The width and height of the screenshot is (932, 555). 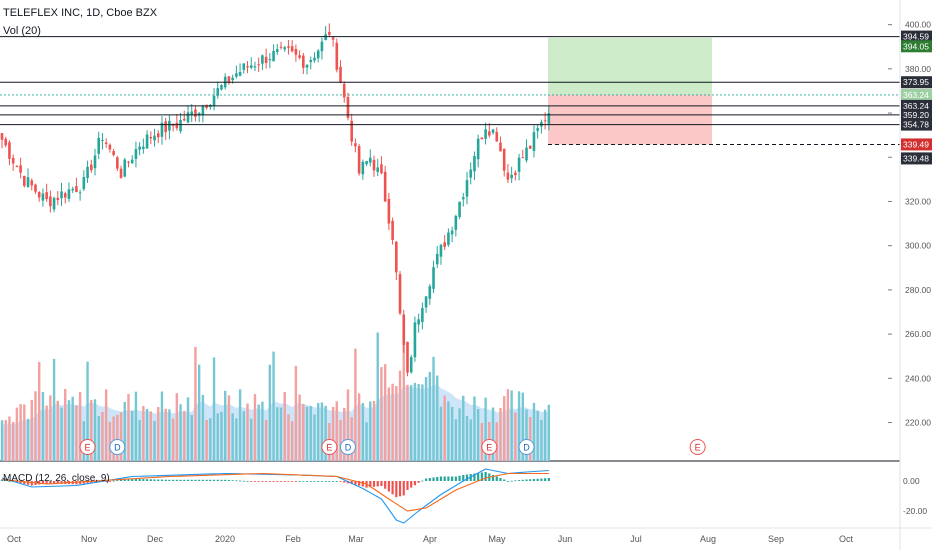 What do you see at coordinates (489, 448) in the screenshot?
I see `event-marker-label: E` at bounding box center [489, 448].